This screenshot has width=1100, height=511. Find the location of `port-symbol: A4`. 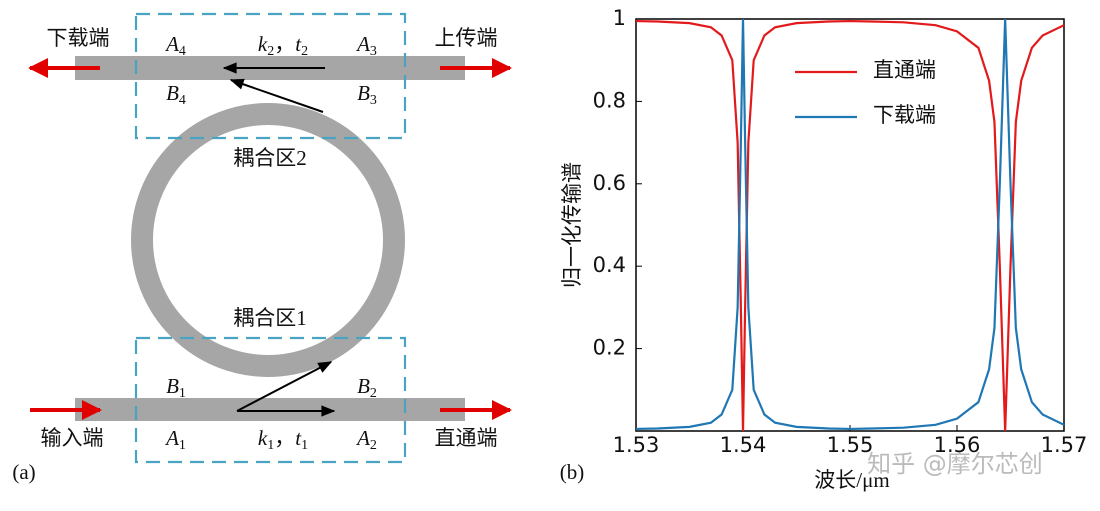

port-symbol: A4 is located at coordinates (175, 45).